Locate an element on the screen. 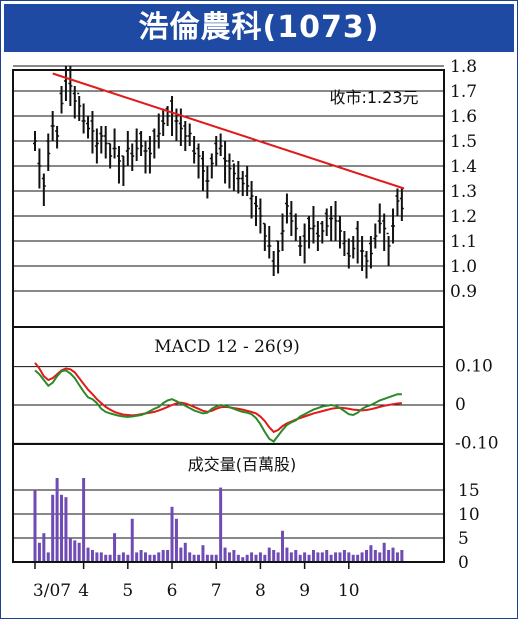  macd-tick-label: 0.10 is located at coordinates (474, 367).